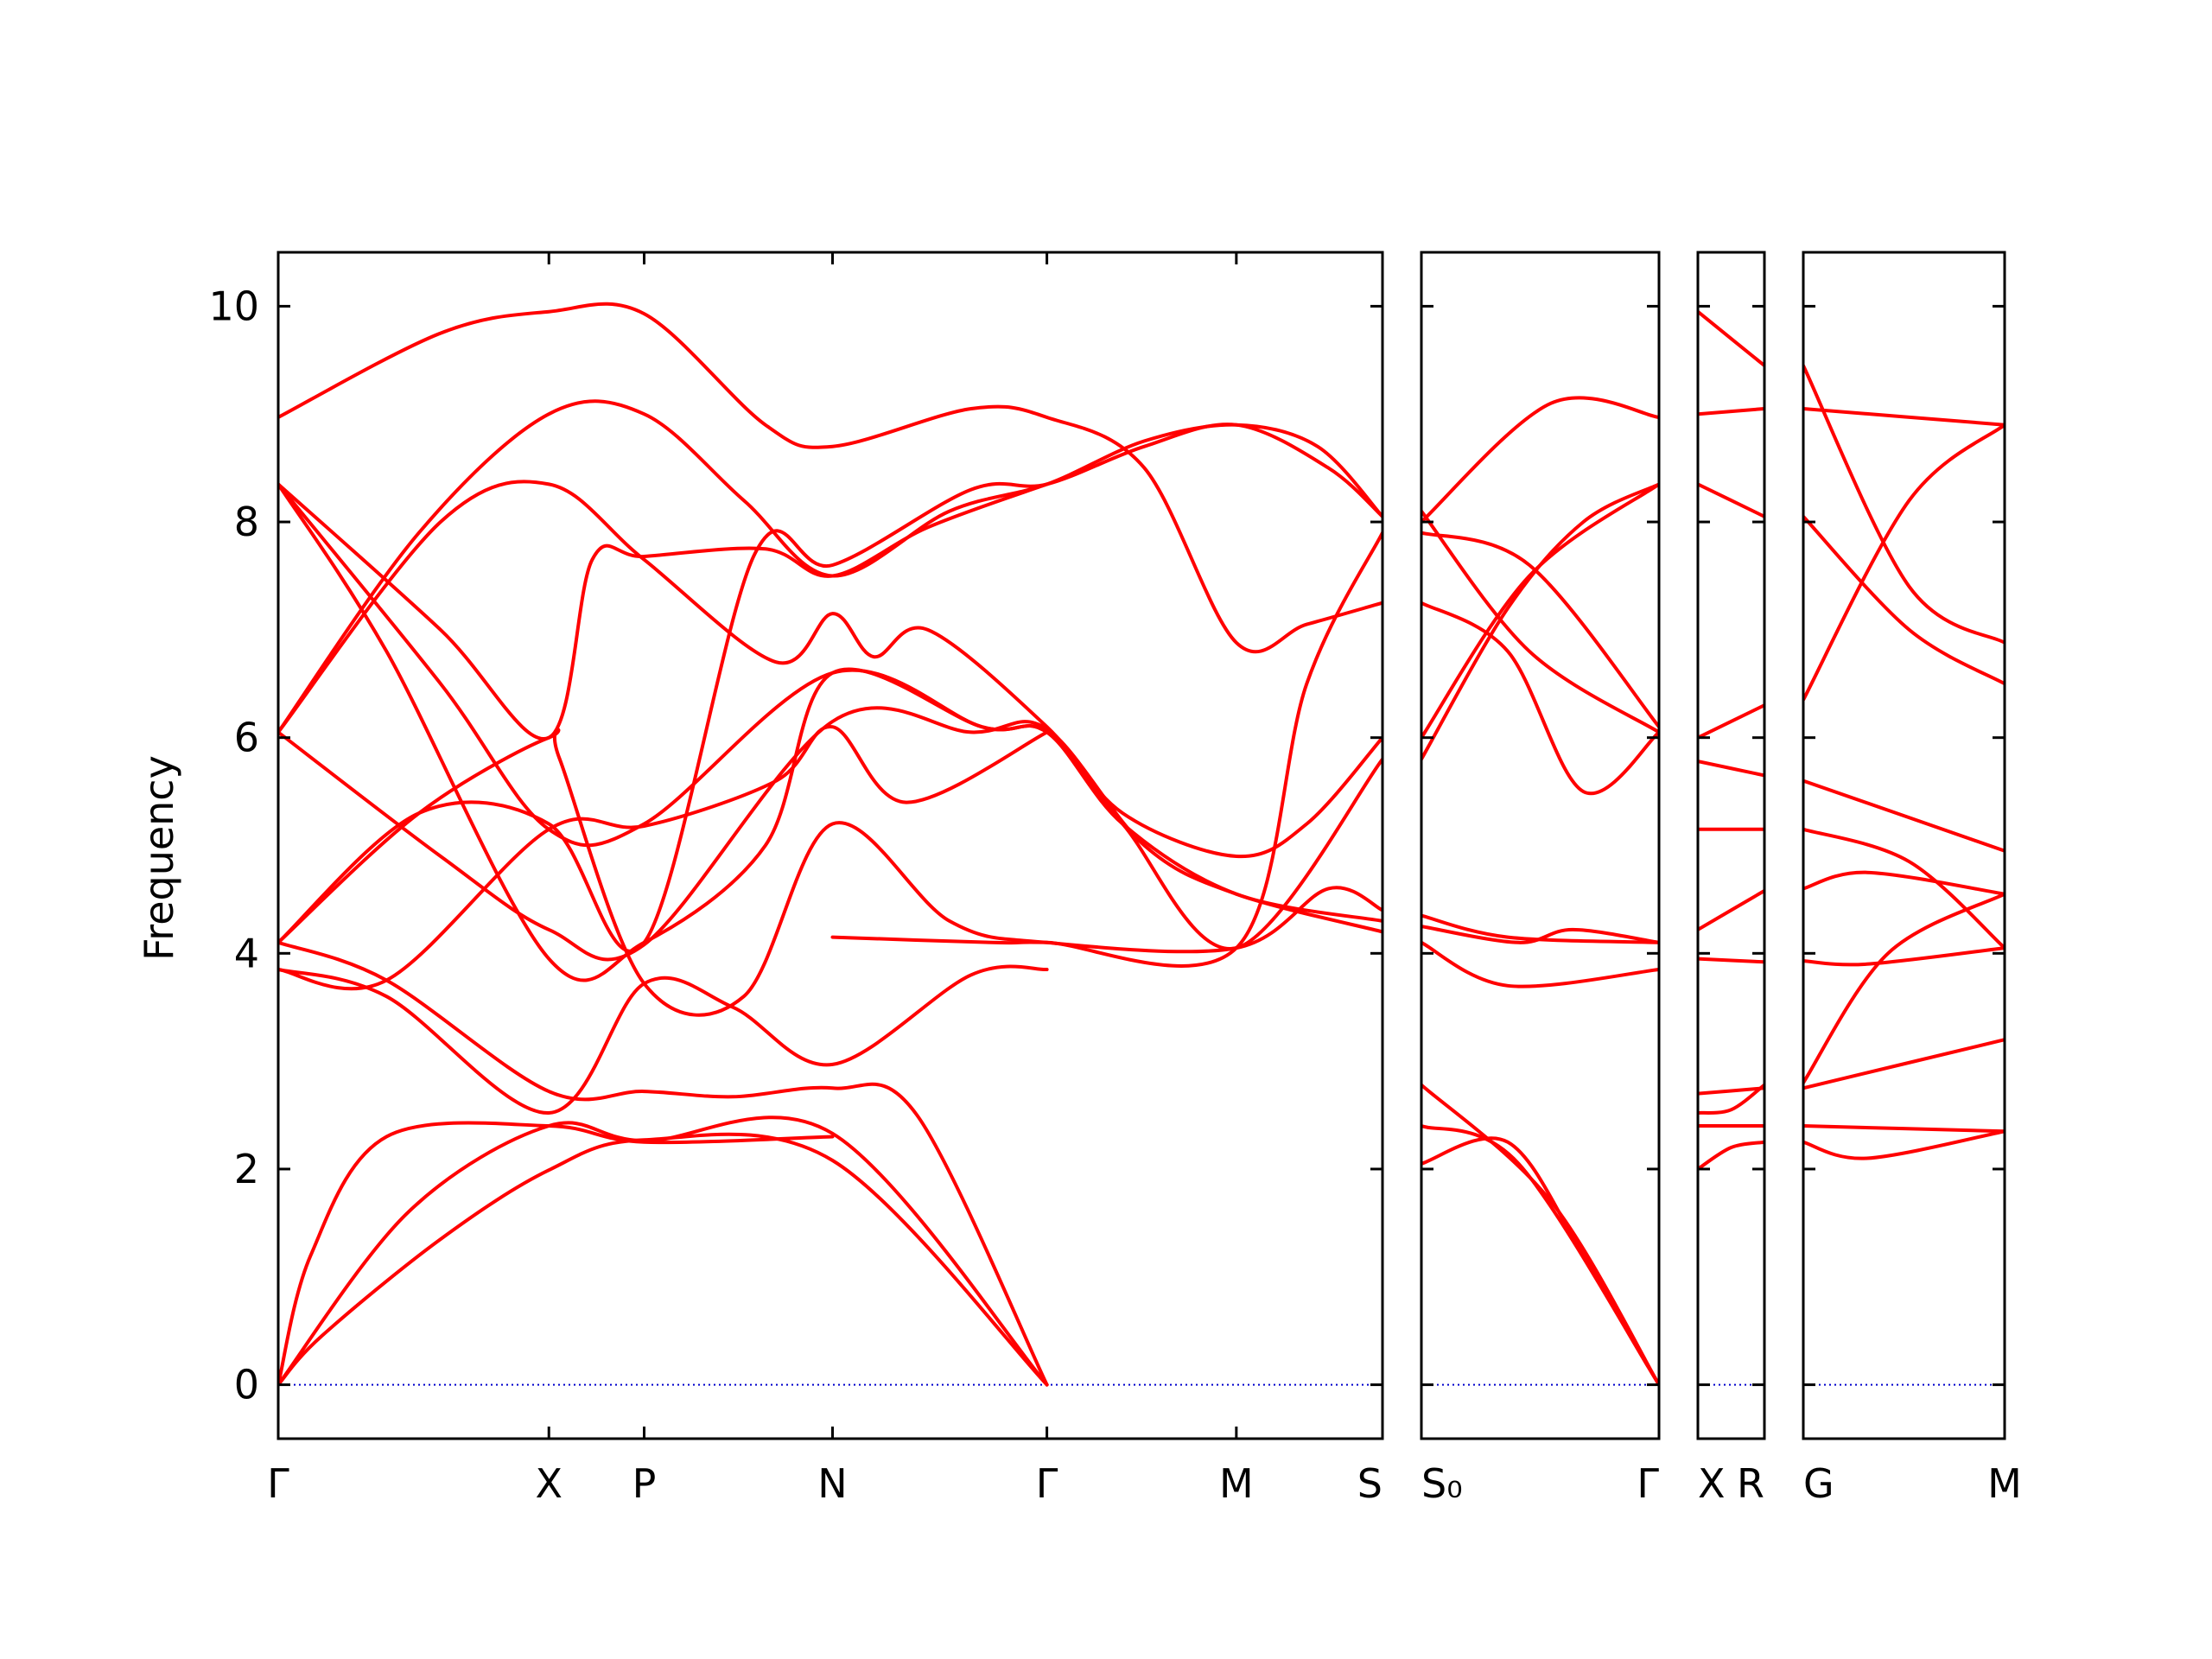  Describe the element at coordinates (159, 858) in the screenshot. I see `y-axis-title: Frequency` at that location.